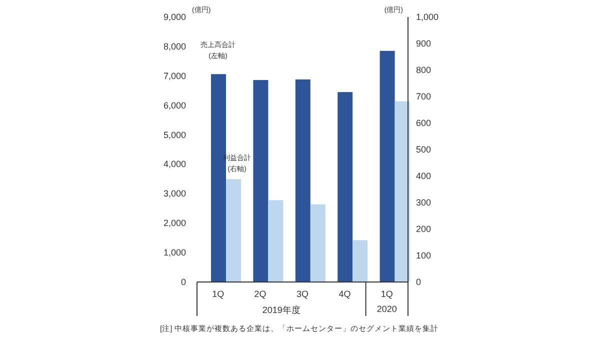 The image size is (600, 350). Describe the element at coordinates (260, 294) in the screenshot. I see `x-tick-label: 2Q` at that location.